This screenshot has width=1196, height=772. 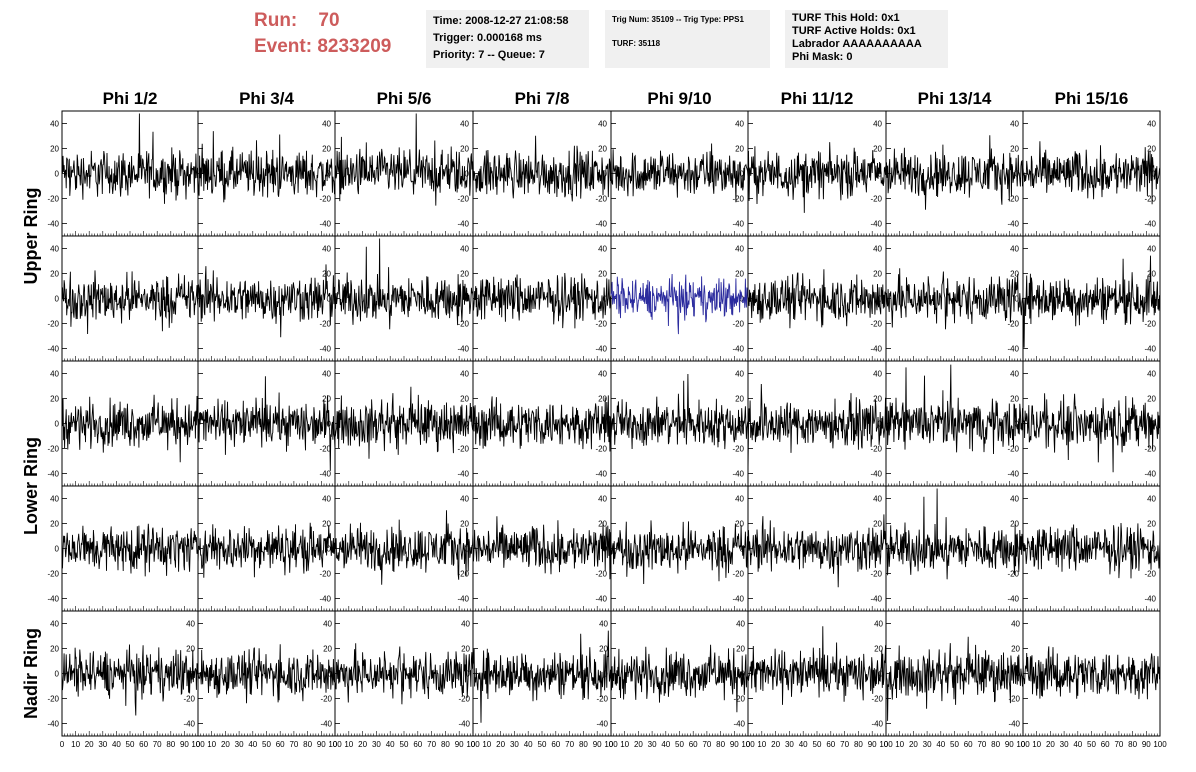 What do you see at coordinates (854, 31) in the screenshot?
I see `turf-active-holds-line: TURF Active Holds: 0x1` at bounding box center [854, 31].